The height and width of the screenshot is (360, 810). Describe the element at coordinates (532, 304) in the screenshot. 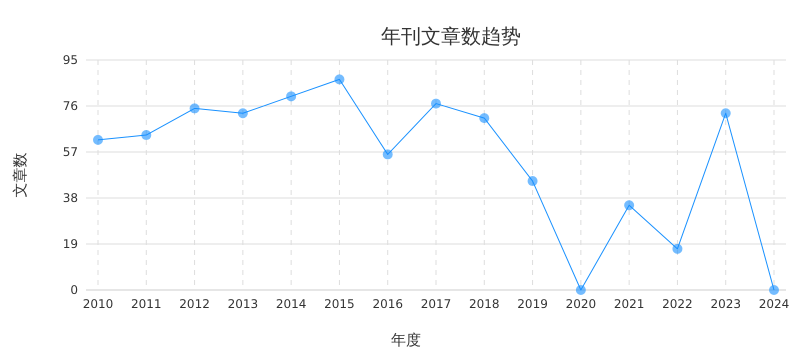

I see `x-tick-label: 2019` at that location.